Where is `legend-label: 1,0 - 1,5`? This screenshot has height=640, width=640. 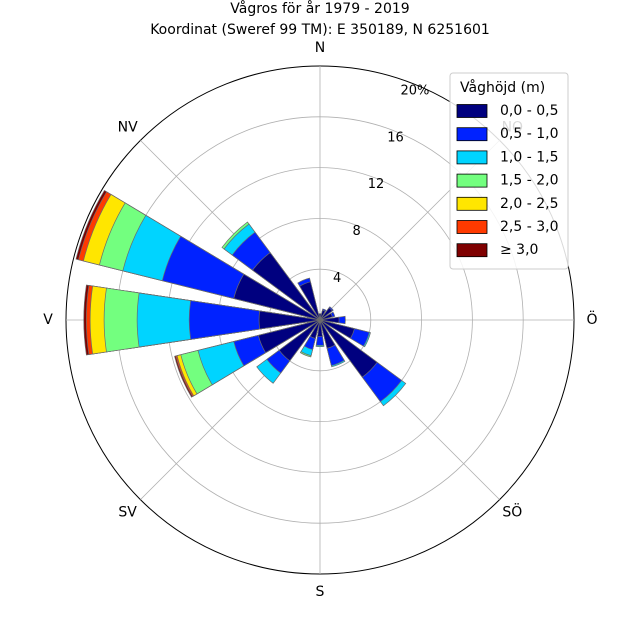
legend-label: 1,0 - 1,5 is located at coordinates (529, 157).